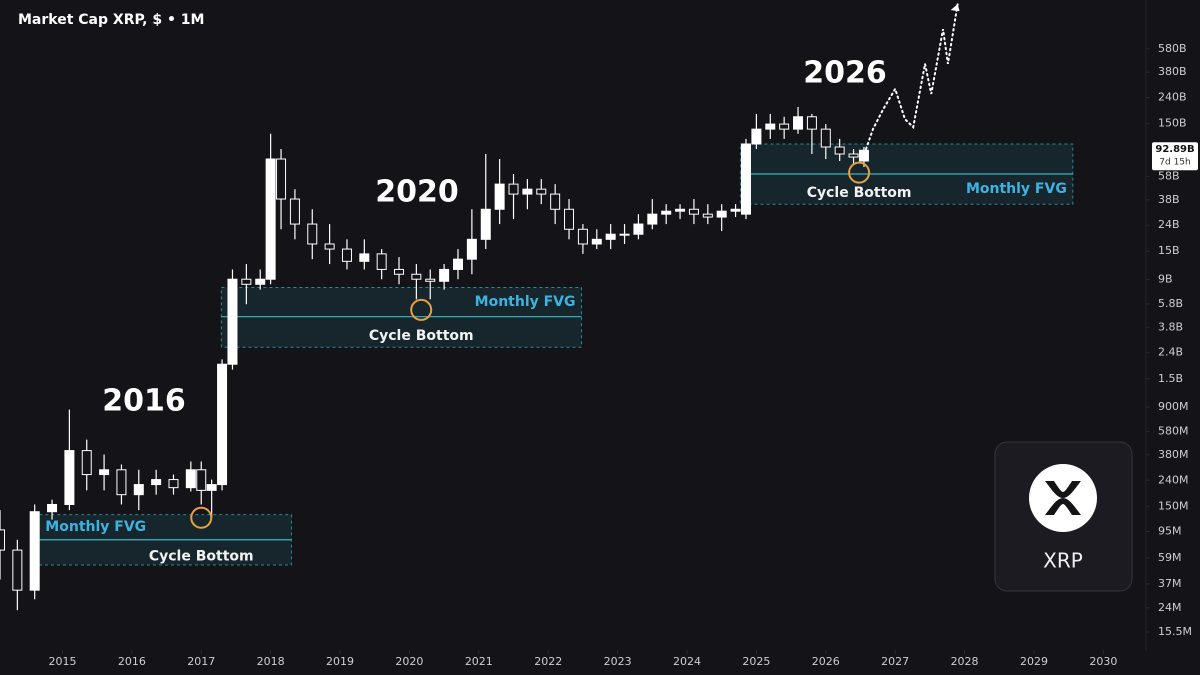 The height and width of the screenshot is (675, 1200). I want to click on y-tick-label: 3.8B, so click(1170, 326).